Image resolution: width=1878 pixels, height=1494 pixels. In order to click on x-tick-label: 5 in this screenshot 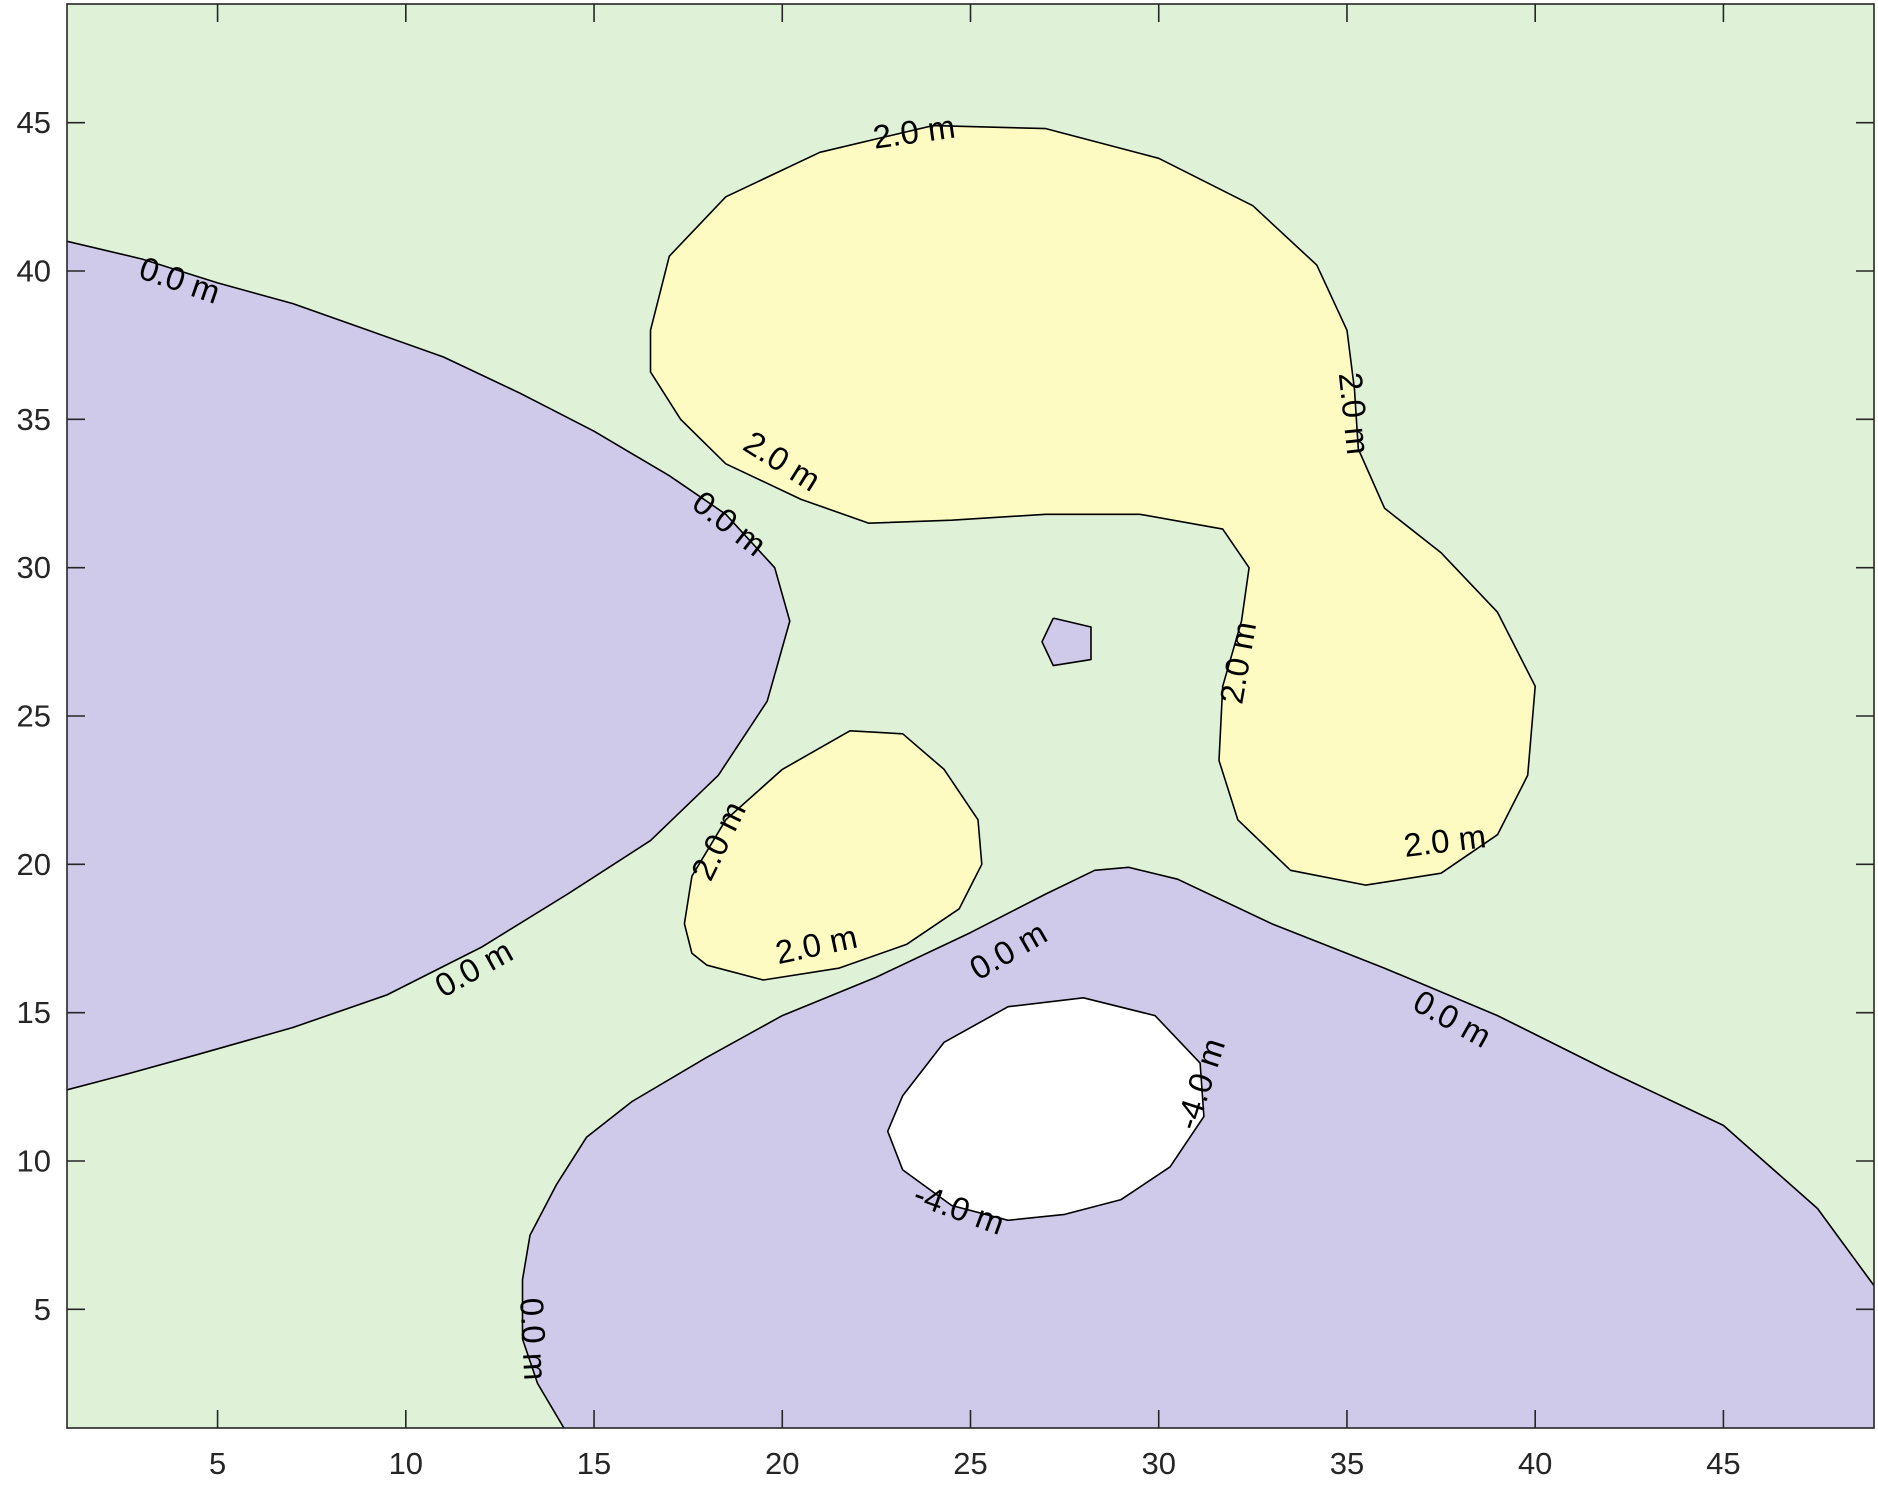, I will do `click(217, 1463)`.